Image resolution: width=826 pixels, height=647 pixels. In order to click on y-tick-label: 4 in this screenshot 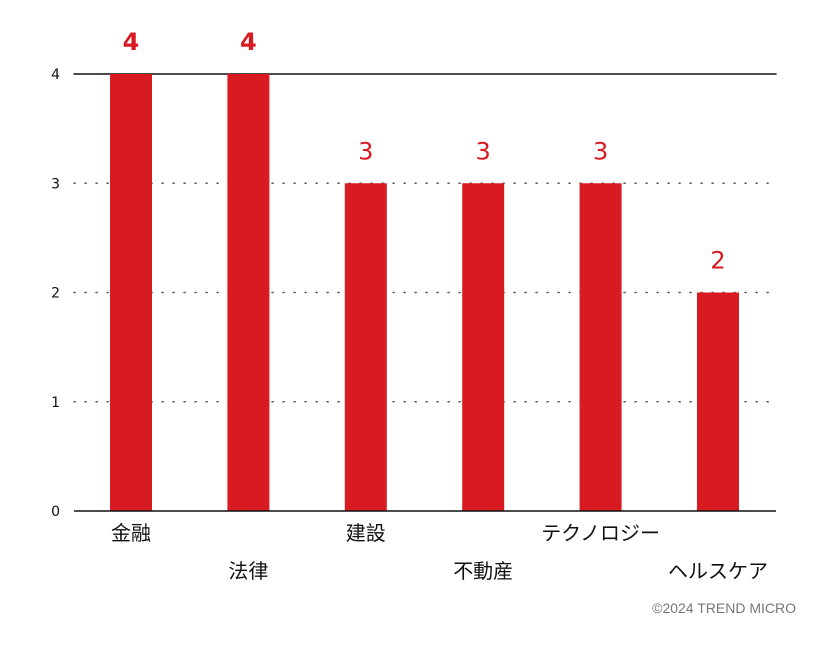, I will do `click(55, 75)`.